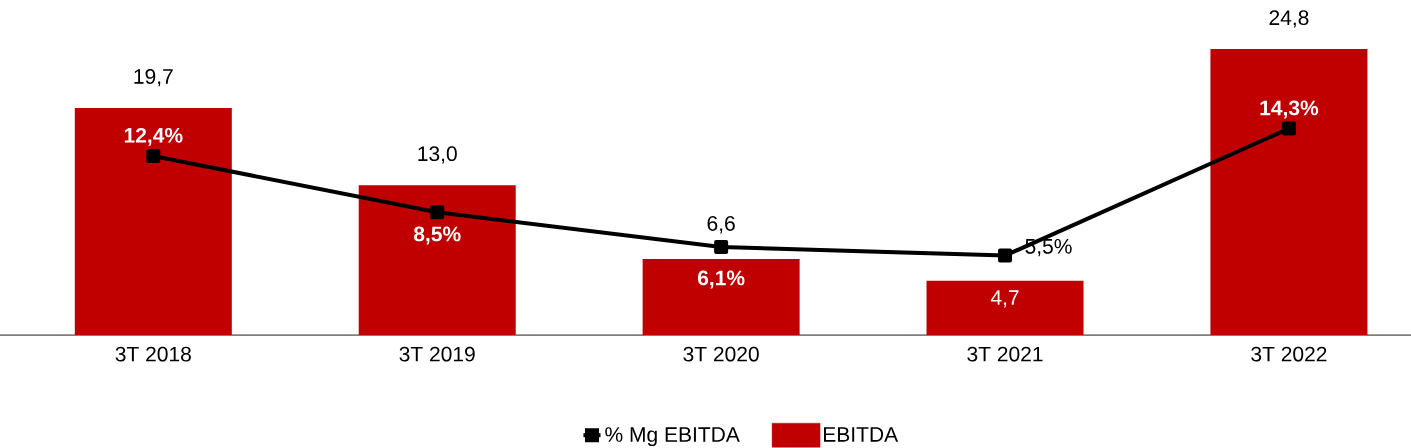  What do you see at coordinates (437, 155) in the screenshot?
I see `data-label: 13,0` at bounding box center [437, 155].